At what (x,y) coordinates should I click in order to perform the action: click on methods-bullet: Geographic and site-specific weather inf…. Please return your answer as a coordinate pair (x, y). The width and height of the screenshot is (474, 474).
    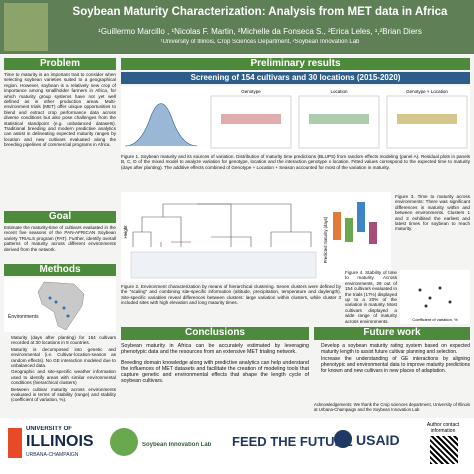
    Looking at the image, I should click on (63, 377).